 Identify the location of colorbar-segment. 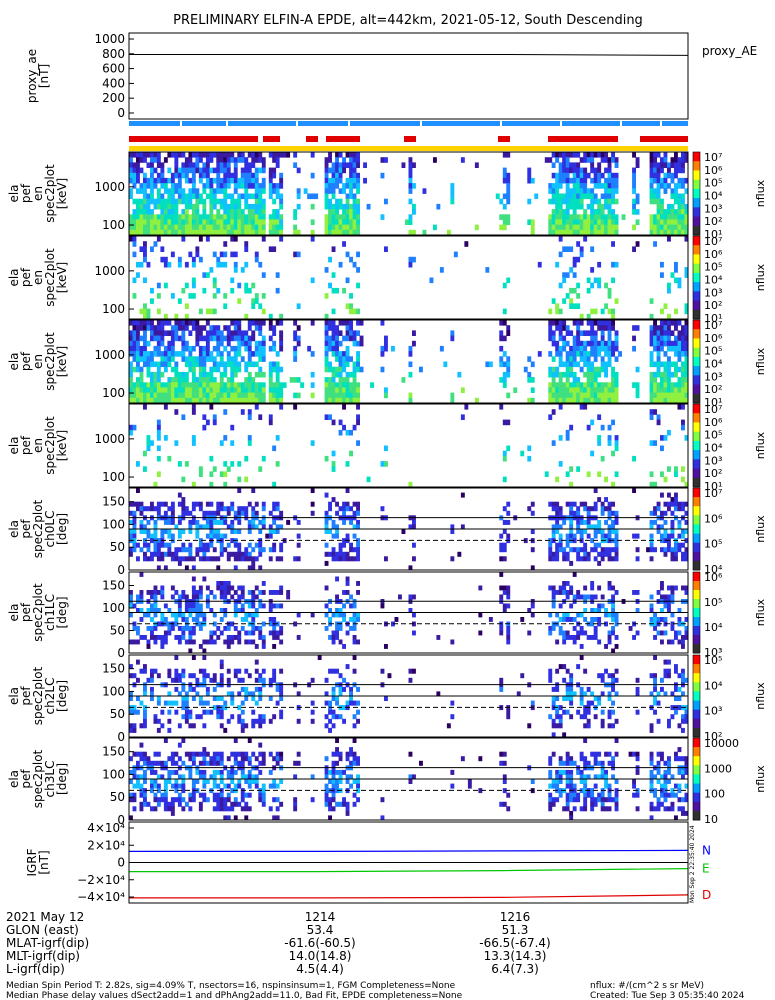
(696, 380).